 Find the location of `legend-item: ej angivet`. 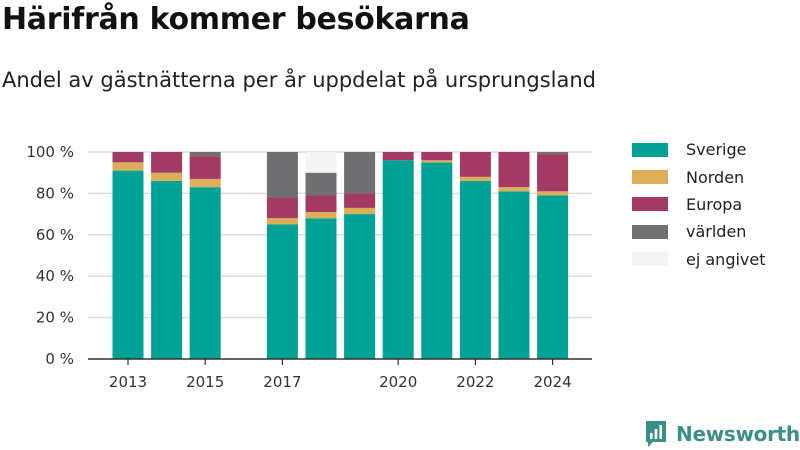

legend-item: ej angivet is located at coordinates (699, 259).